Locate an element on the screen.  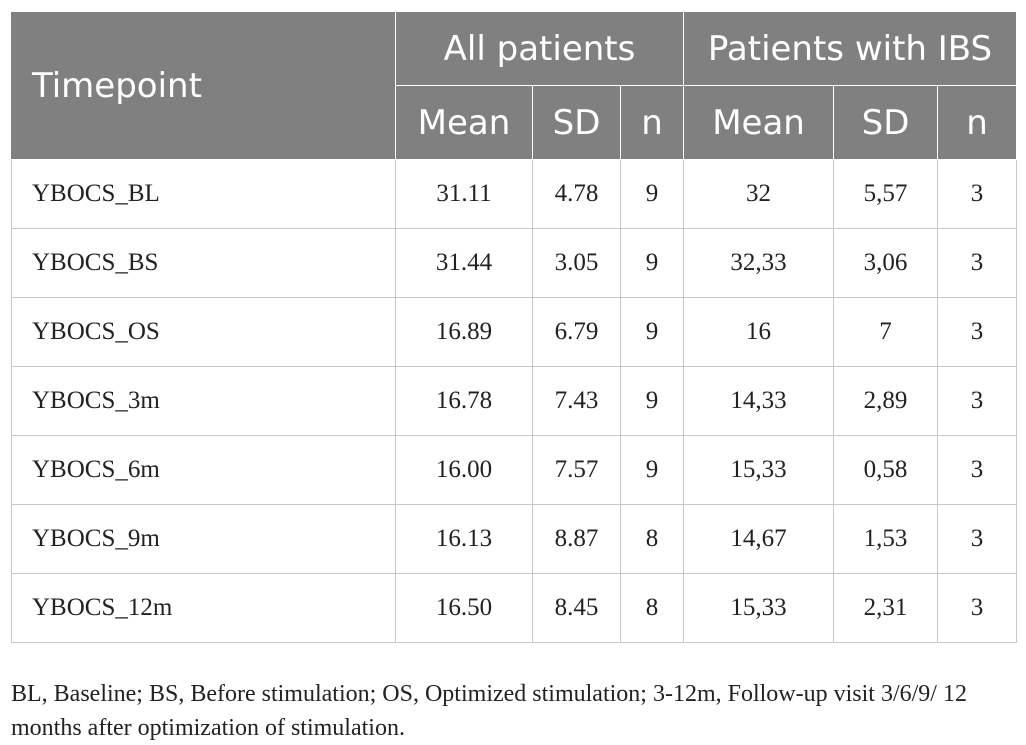
row-label: YBOCS_6m is located at coordinates (204, 470).